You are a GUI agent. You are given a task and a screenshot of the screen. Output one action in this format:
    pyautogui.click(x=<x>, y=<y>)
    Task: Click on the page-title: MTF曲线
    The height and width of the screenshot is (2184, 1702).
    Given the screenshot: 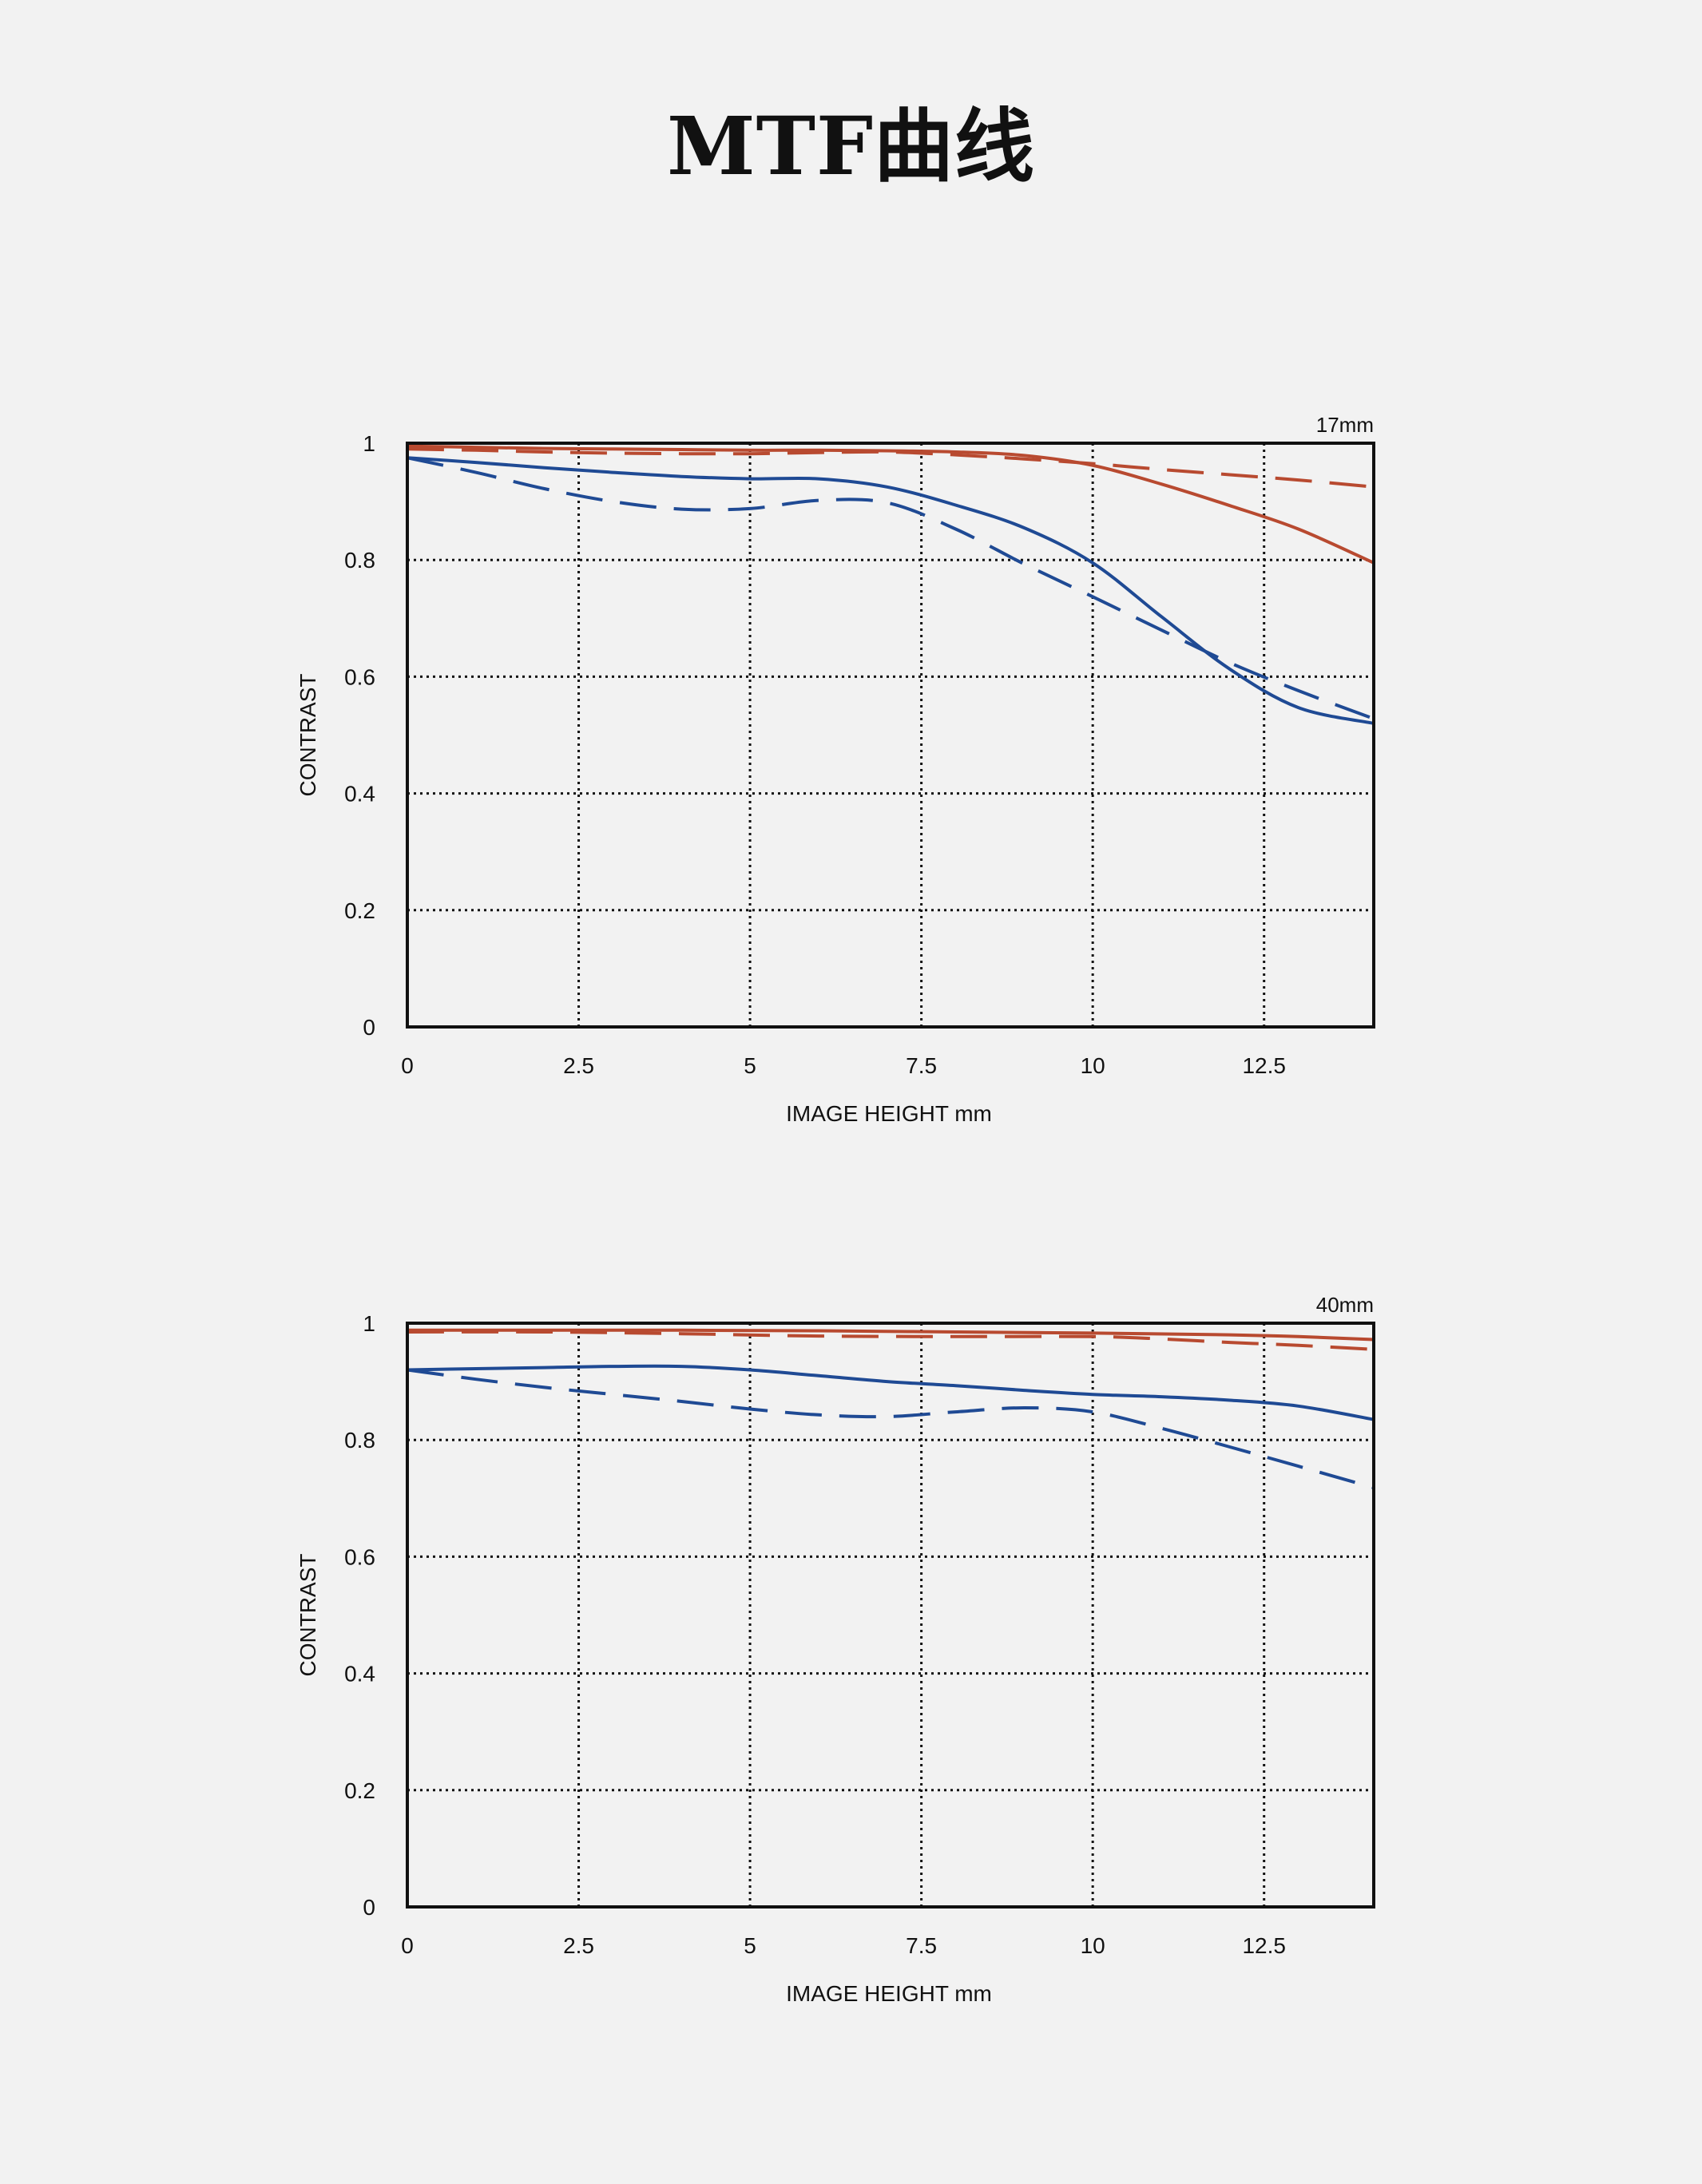 What is the action you would take?
    pyautogui.click(x=851, y=146)
    